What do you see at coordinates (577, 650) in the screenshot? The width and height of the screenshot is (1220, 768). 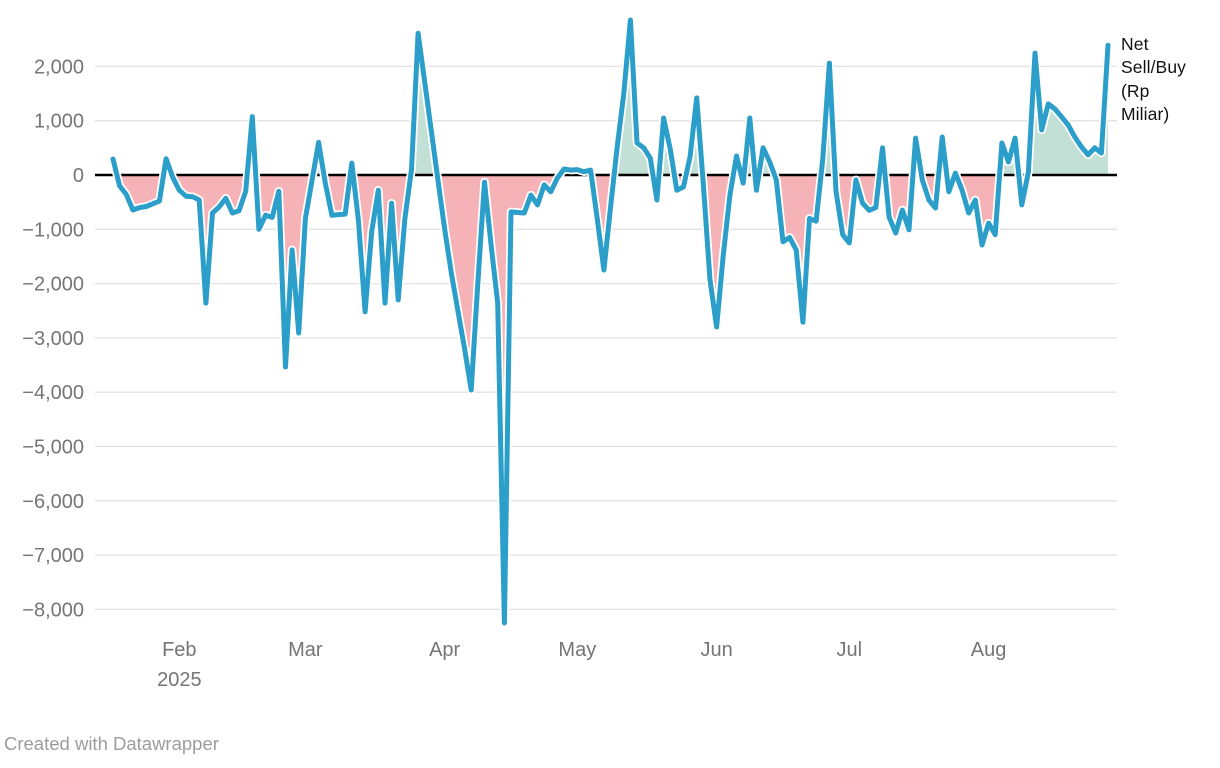 I see `x-axis-label: May` at bounding box center [577, 650].